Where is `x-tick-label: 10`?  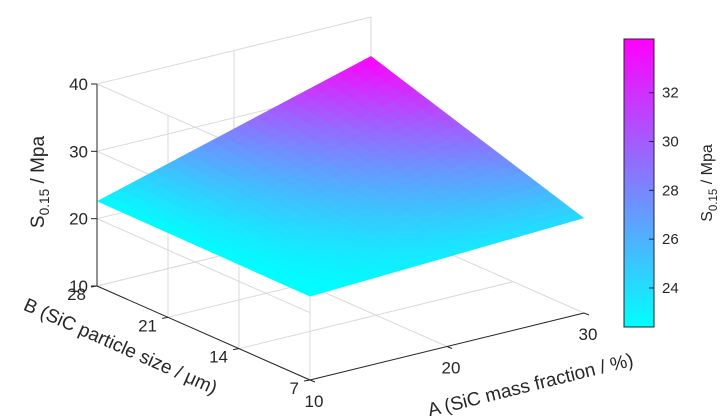
x-tick-label: 10 is located at coordinates (314, 401).